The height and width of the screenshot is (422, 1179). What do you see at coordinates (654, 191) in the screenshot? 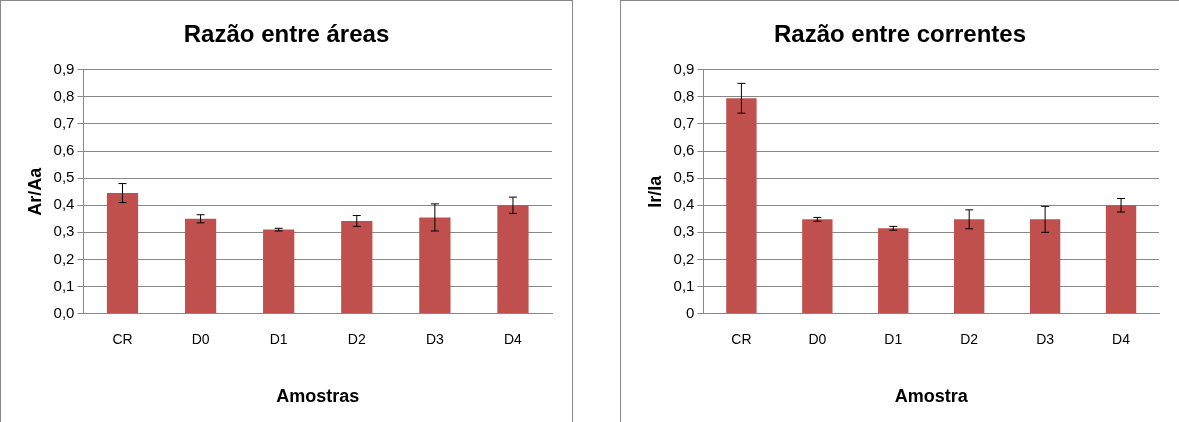
I see `y-axis-title: Ir/Ia` at bounding box center [654, 191].